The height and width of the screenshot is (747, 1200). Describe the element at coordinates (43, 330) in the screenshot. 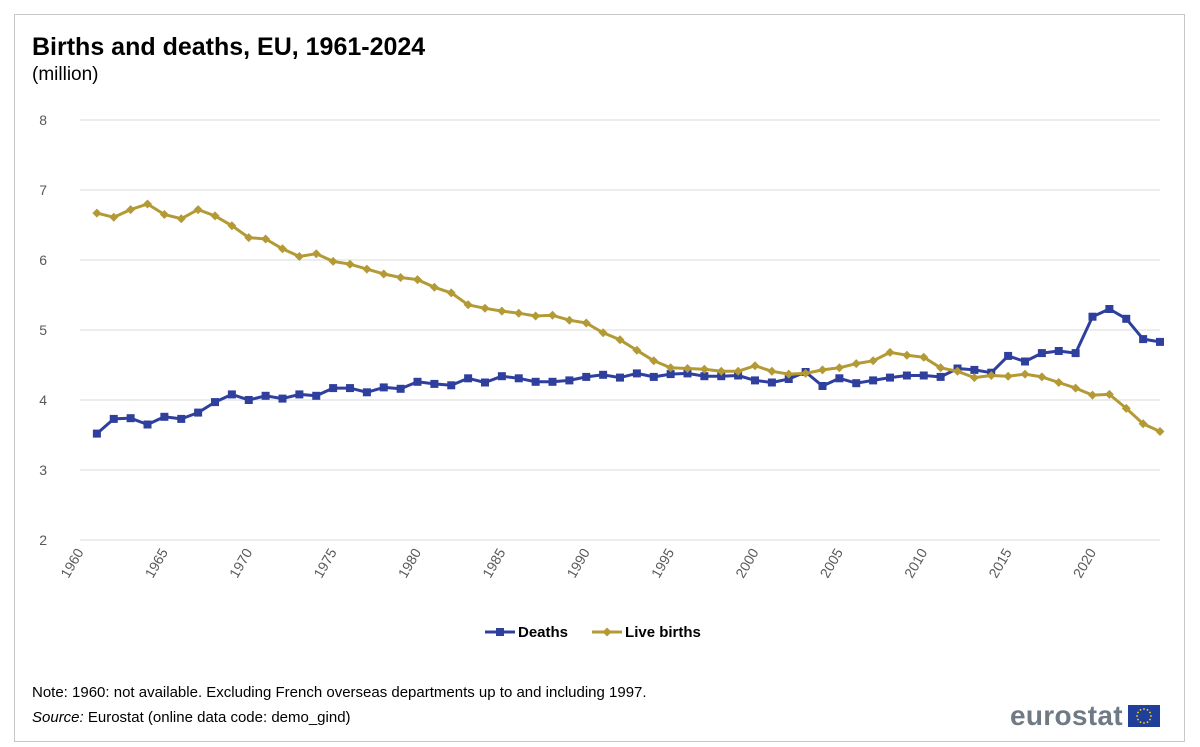

I see `y-tick-label: 5` at that location.